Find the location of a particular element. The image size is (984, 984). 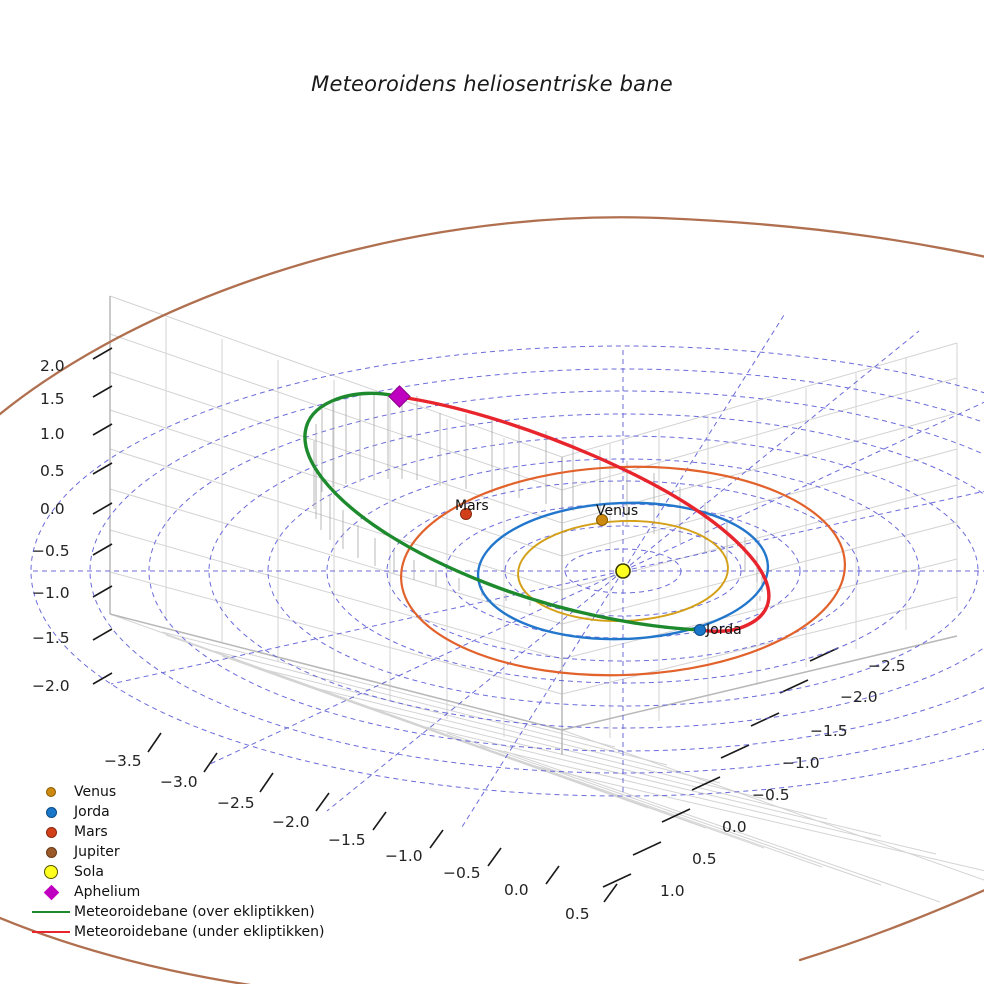

legend-marker-sola is located at coordinates (51, 872).